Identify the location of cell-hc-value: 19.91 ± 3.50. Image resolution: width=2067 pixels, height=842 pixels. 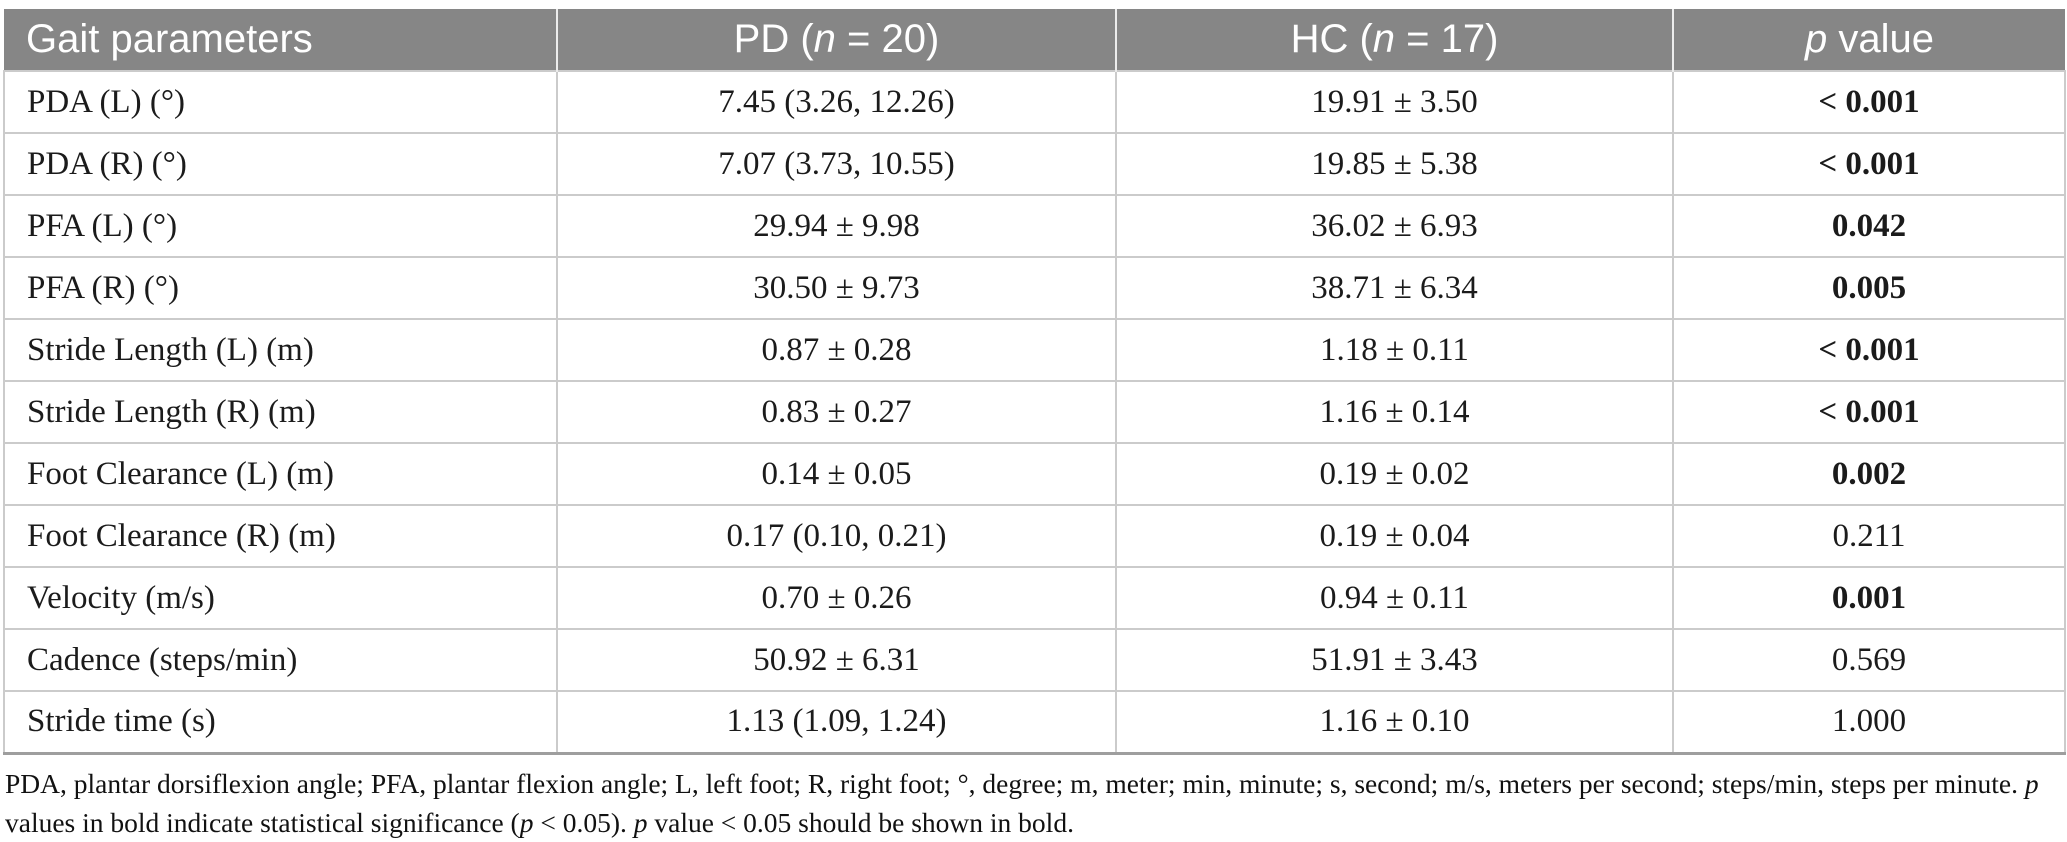
(1394, 101).